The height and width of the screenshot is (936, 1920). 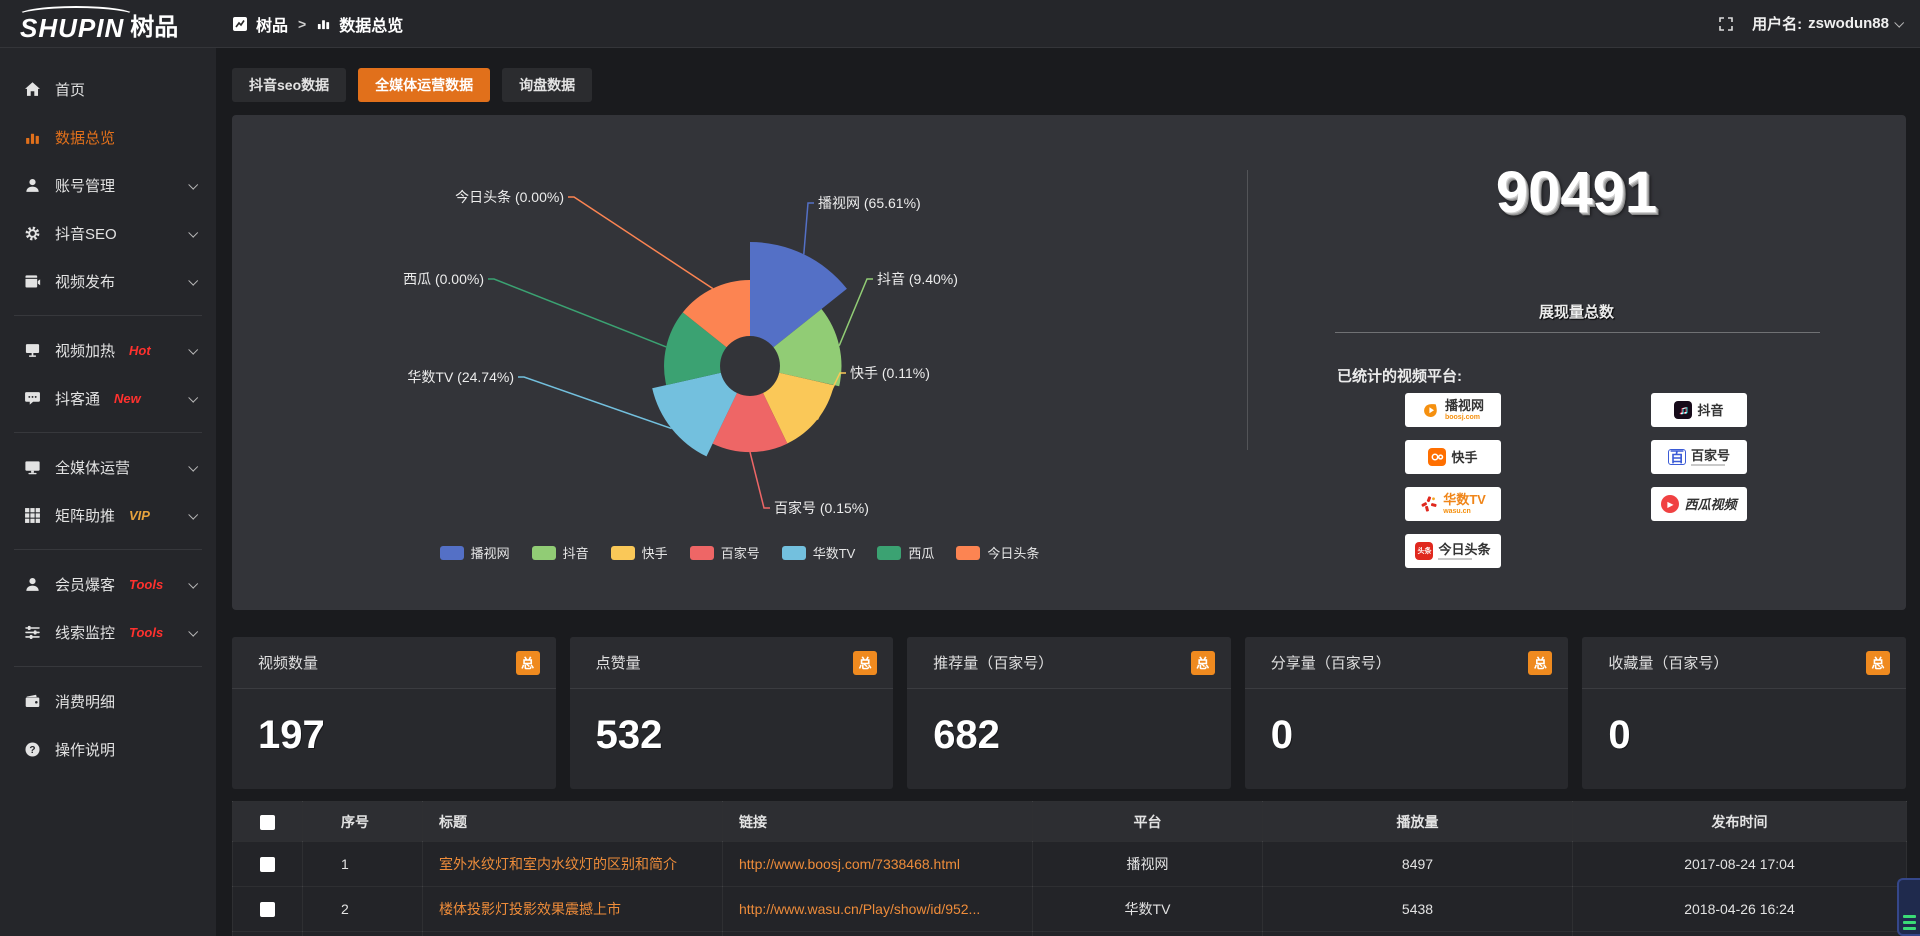 I want to click on sidebar-item-help: ? 操作说明, so click(x=108, y=749).